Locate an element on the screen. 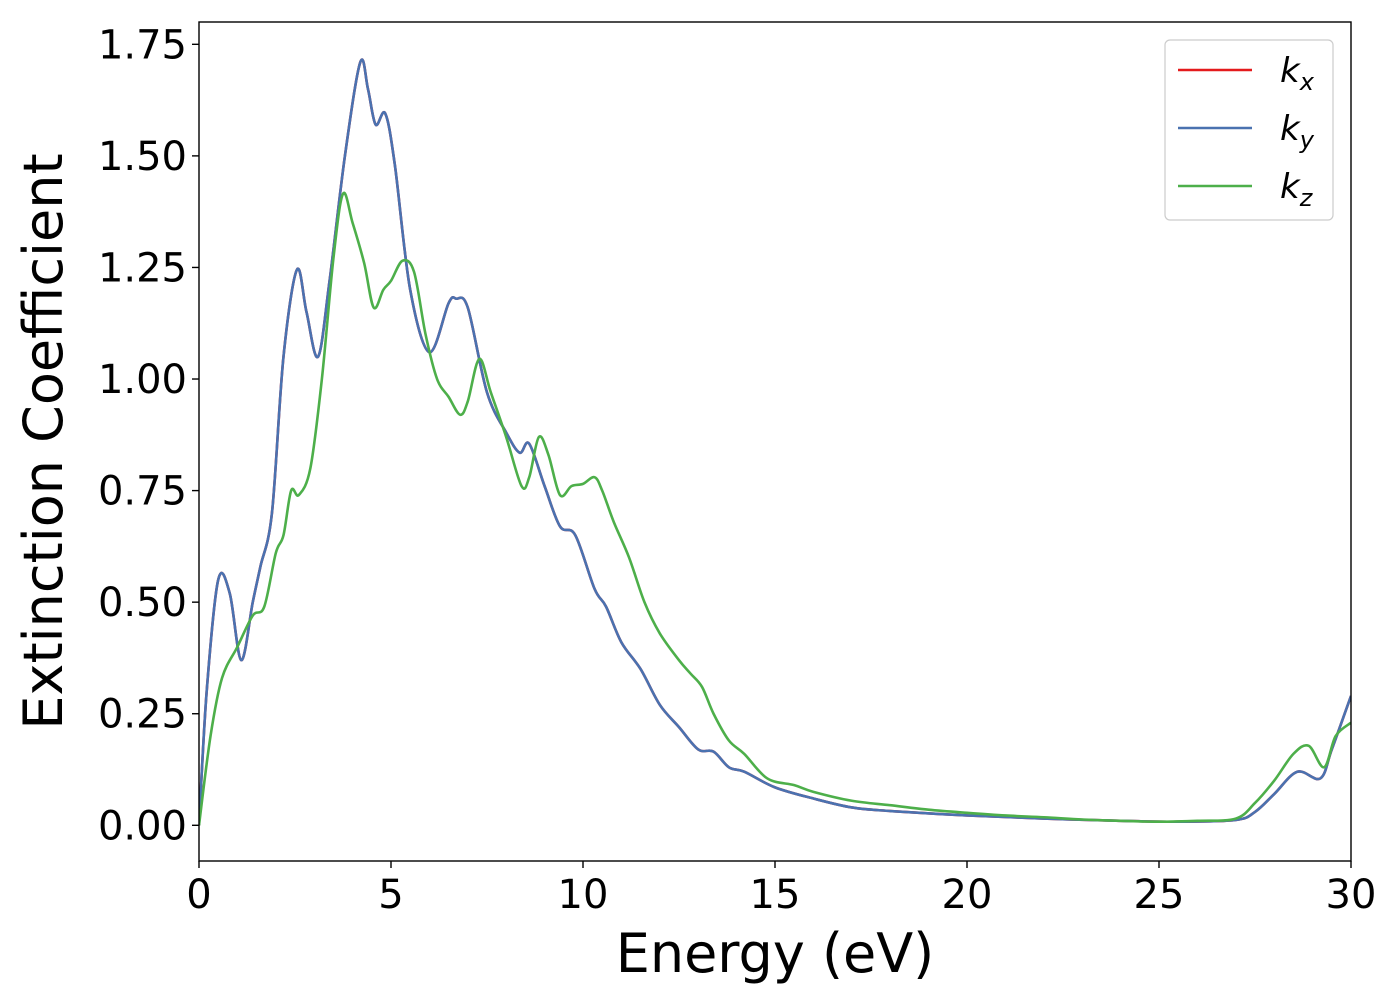 The image size is (1400, 1000). legend-label-k-z: kz is located at coordinates (1297, 189).